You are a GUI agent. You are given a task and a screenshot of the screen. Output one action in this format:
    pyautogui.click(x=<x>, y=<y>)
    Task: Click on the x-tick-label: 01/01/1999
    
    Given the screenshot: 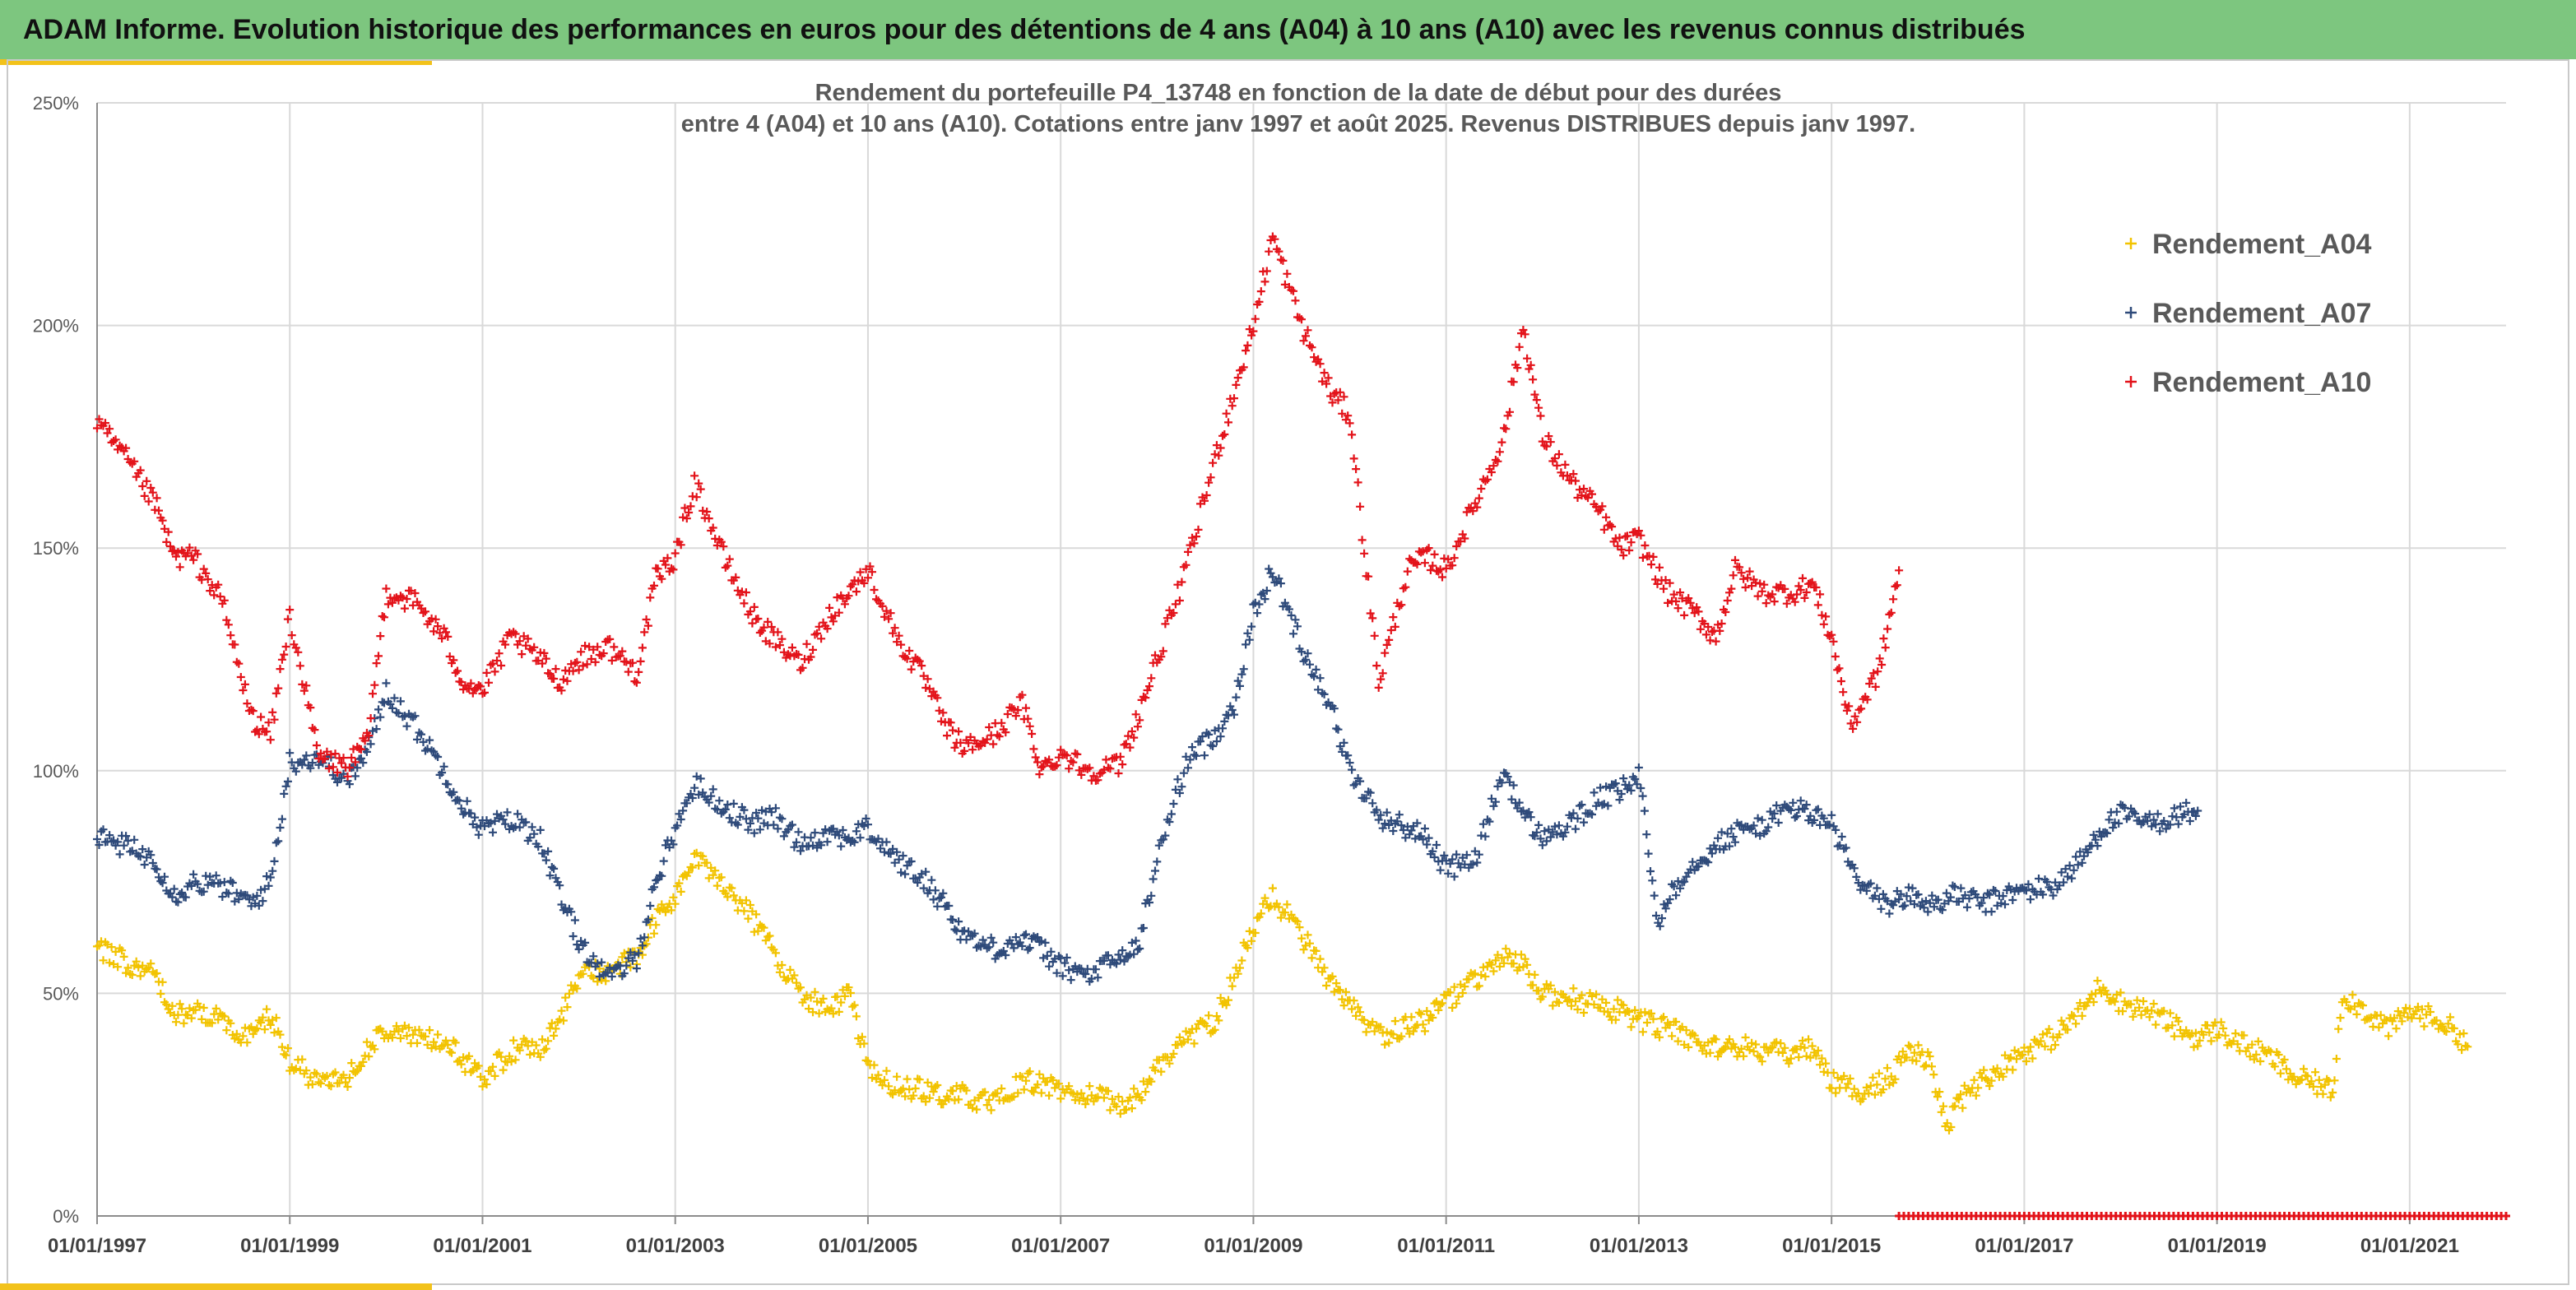 What is the action you would take?
    pyautogui.click(x=290, y=1246)
    